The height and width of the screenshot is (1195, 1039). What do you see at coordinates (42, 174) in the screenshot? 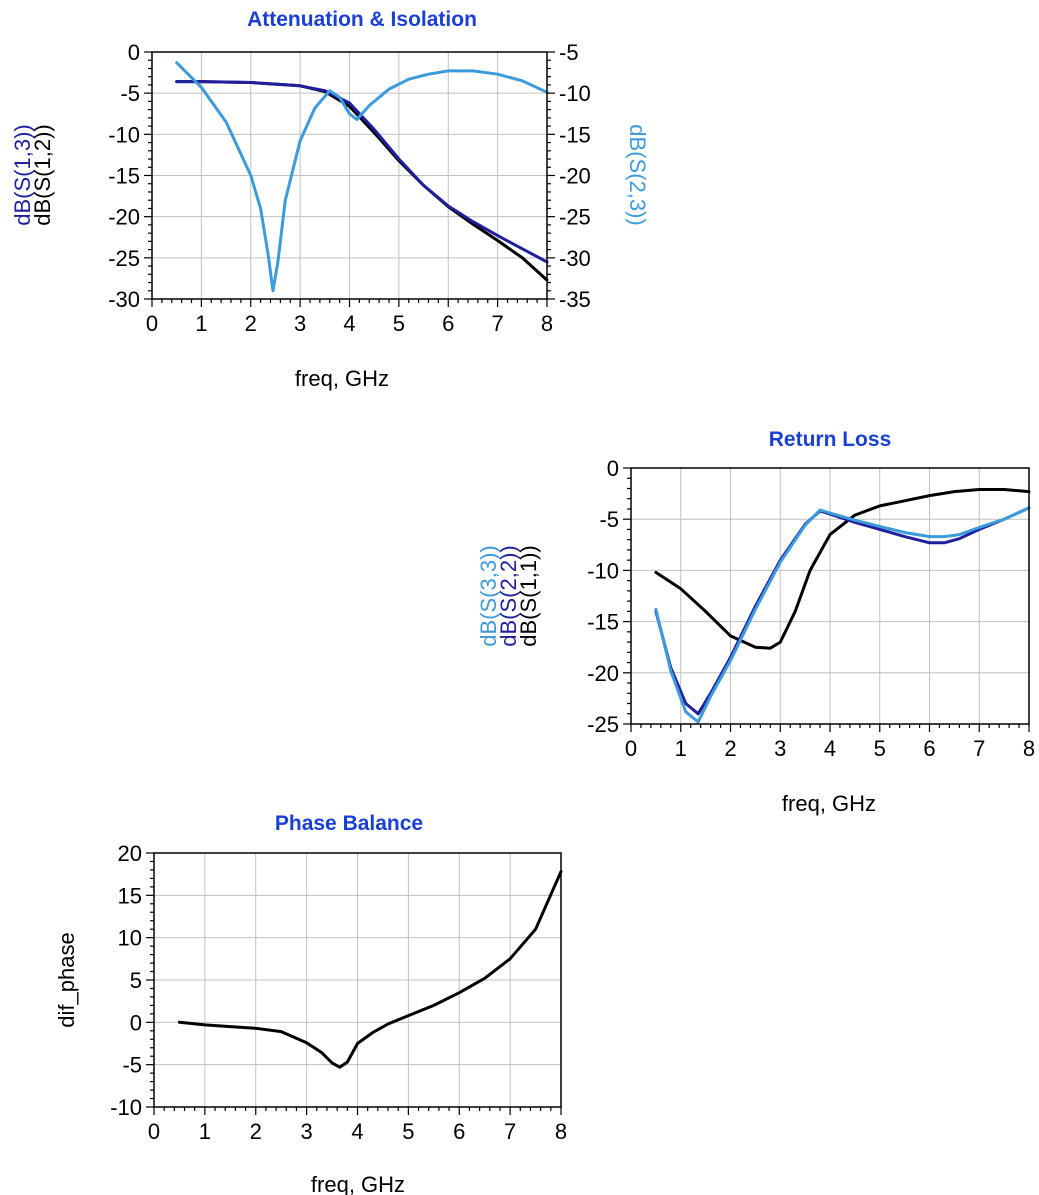
I see `y-axis-label: dB(S(1,2))` at bounding box center [42, 174].